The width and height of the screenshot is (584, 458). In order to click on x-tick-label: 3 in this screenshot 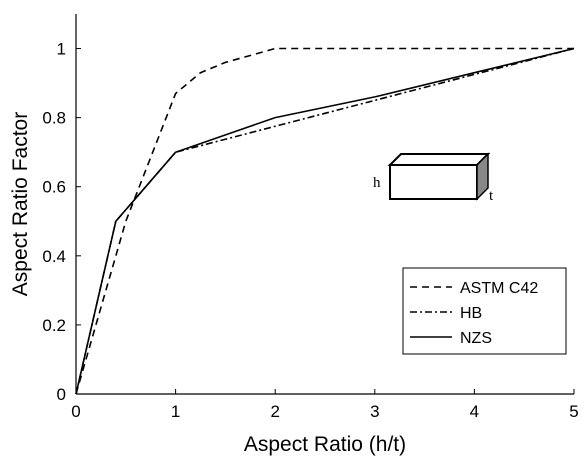, I will do `click(374, 411)`.